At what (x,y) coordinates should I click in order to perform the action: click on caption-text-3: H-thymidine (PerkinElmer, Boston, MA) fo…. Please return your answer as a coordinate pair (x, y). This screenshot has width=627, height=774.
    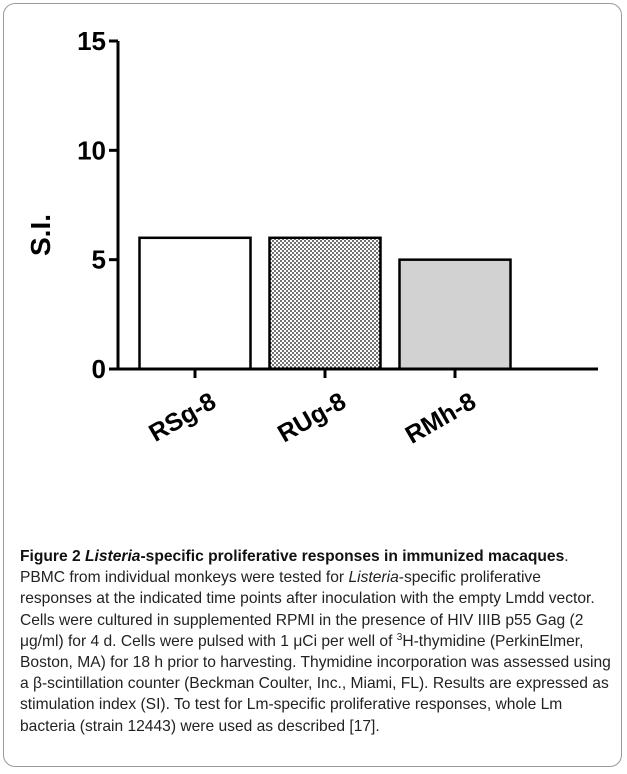
    Looking at the image, I should click on (315, 683).